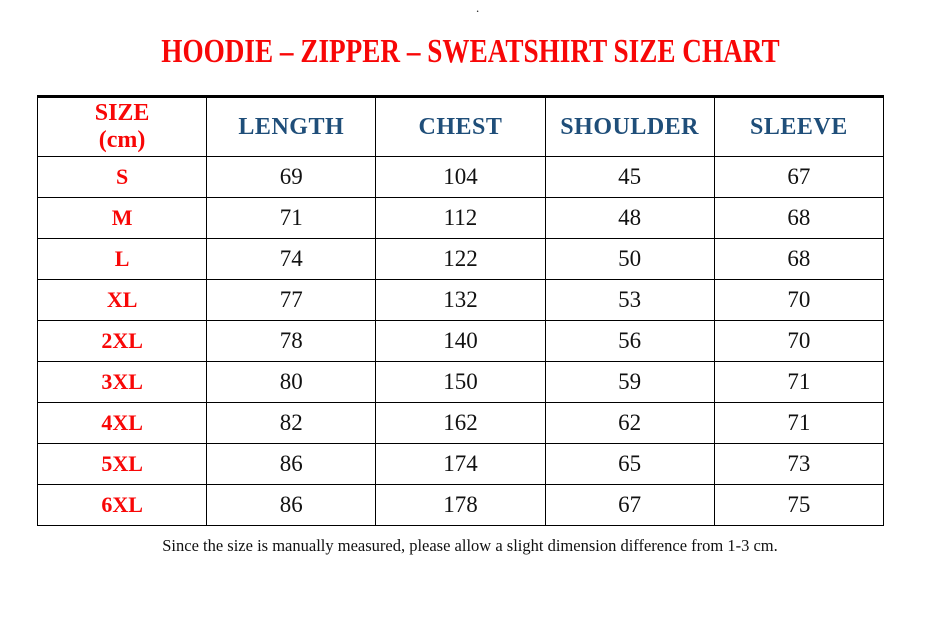  I want to click on length-cell: 80, so click(291, 382).